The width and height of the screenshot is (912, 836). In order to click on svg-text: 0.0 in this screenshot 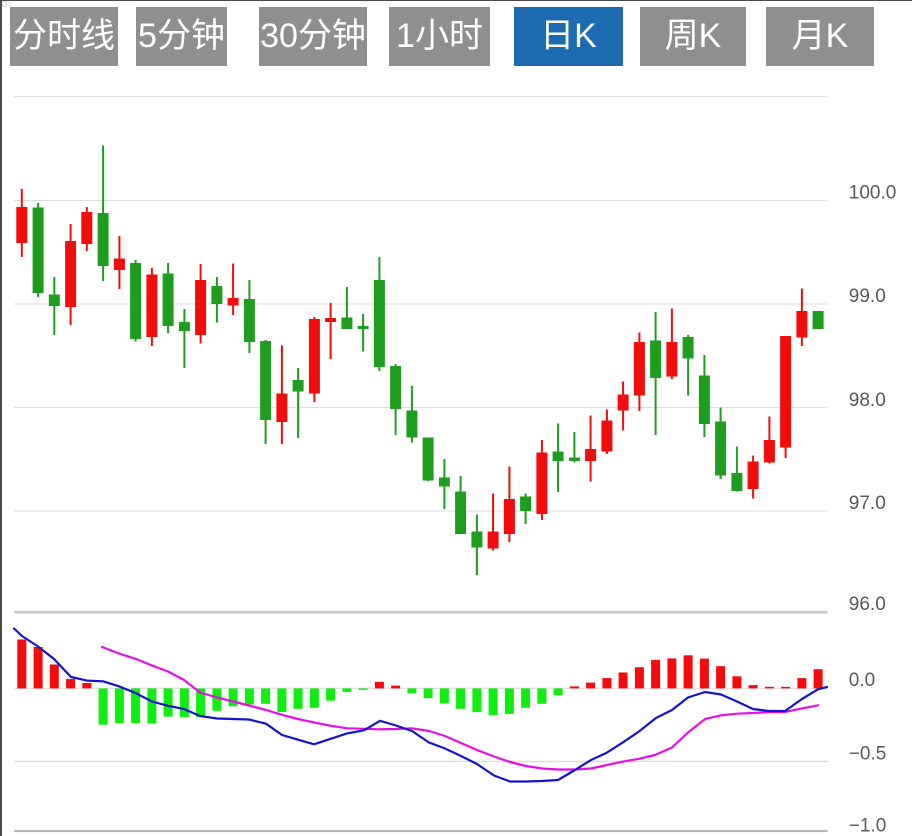, I will do `click(862, 680)`.